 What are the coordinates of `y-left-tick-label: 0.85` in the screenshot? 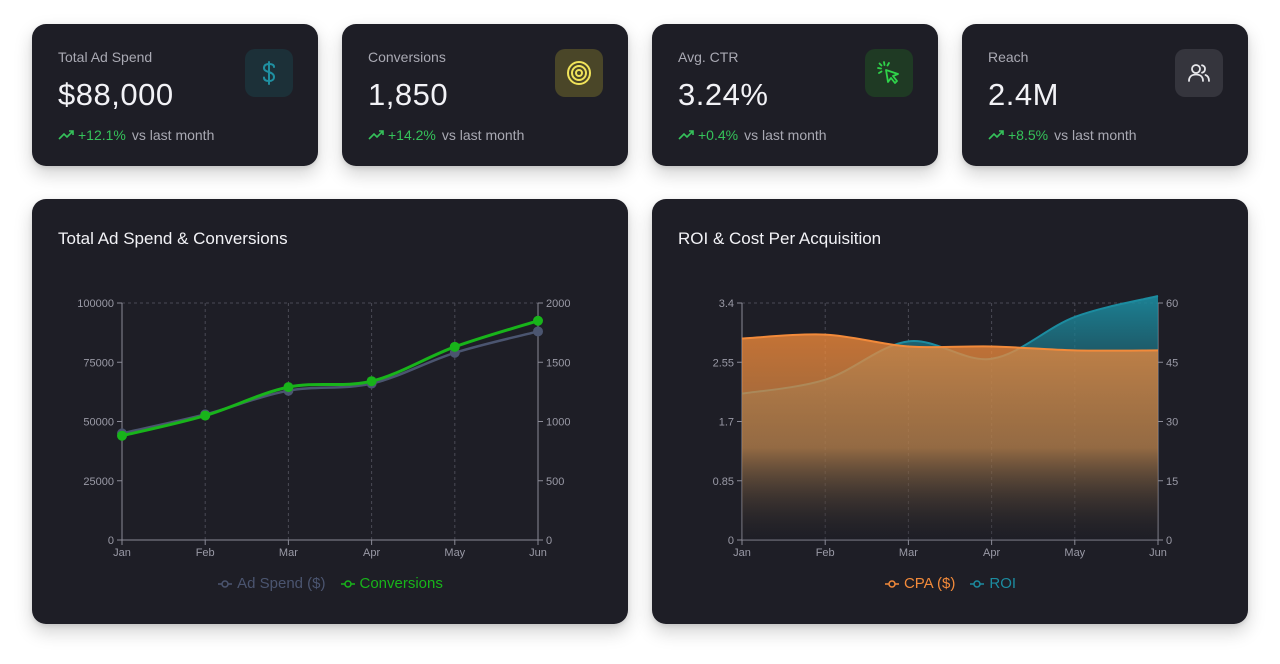 It's located at (723, 482).